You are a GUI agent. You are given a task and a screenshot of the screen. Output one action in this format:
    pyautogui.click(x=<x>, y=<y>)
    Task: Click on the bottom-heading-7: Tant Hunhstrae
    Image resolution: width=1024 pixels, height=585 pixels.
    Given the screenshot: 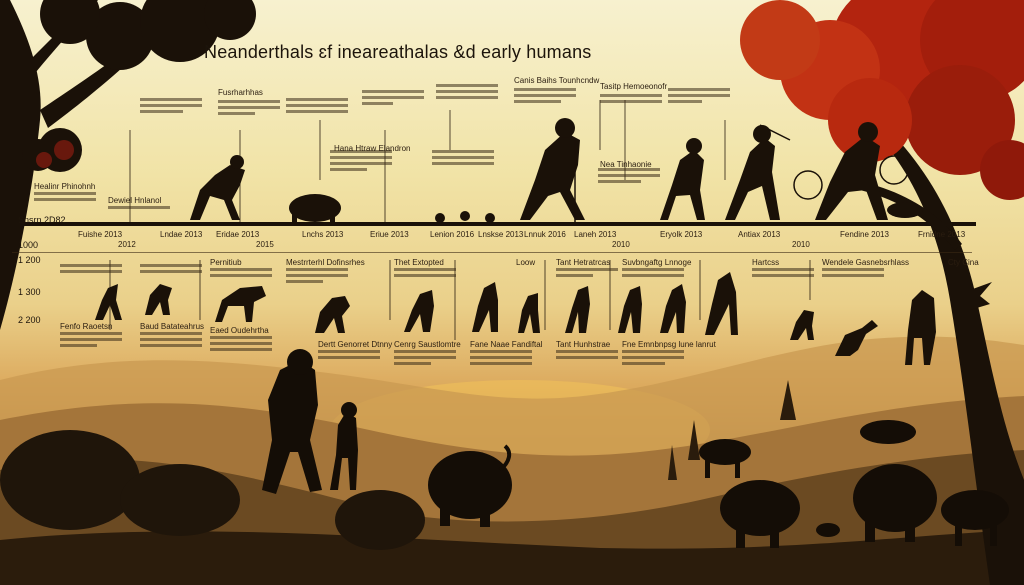 What is the action you would take?
    pyautogui.click(x=583, y=344)
    